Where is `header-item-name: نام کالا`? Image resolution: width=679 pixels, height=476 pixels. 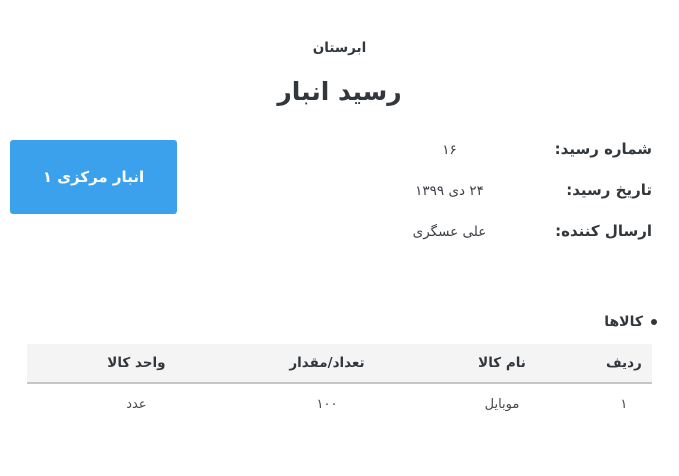
header-item-name: نام کالا is located at coordinates (502, 362).